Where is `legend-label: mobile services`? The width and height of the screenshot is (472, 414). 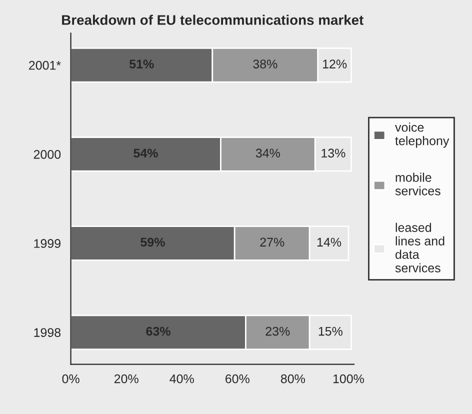 legend-label: mobile services is located at coordinates (417, 184).